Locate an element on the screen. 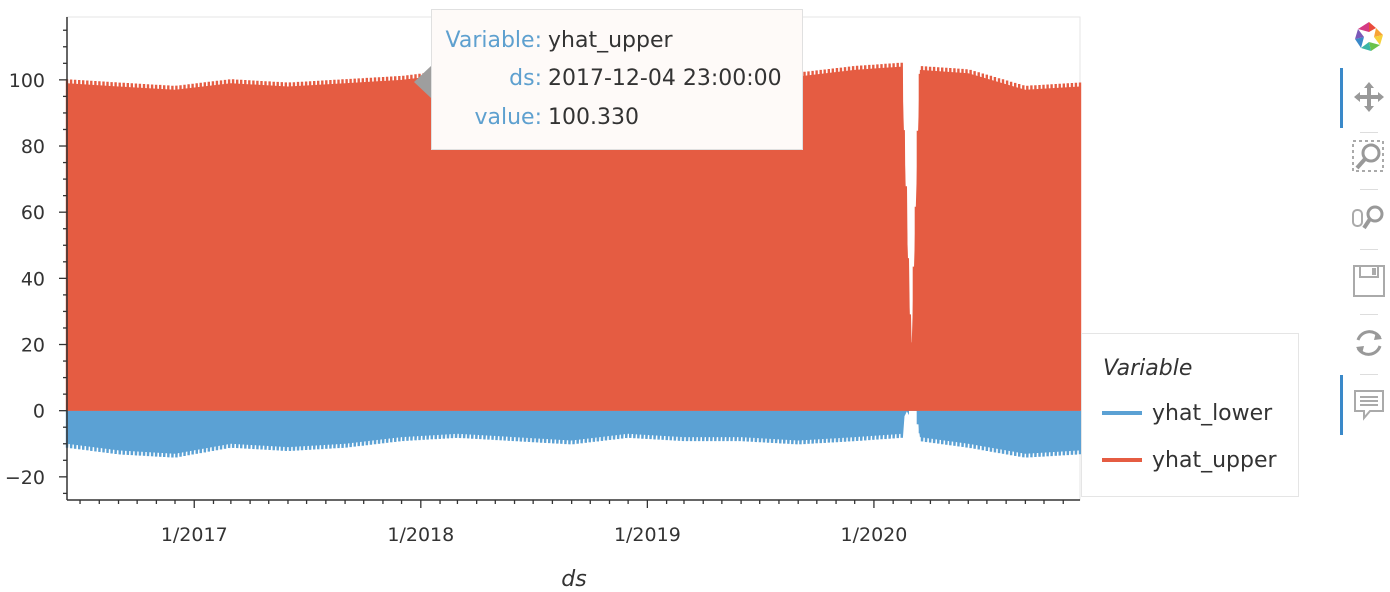 The width and height of the screenshot is (1390, 592). legend-item-yhat-lower: yhat_lower is located at coordinates (1187, 413).